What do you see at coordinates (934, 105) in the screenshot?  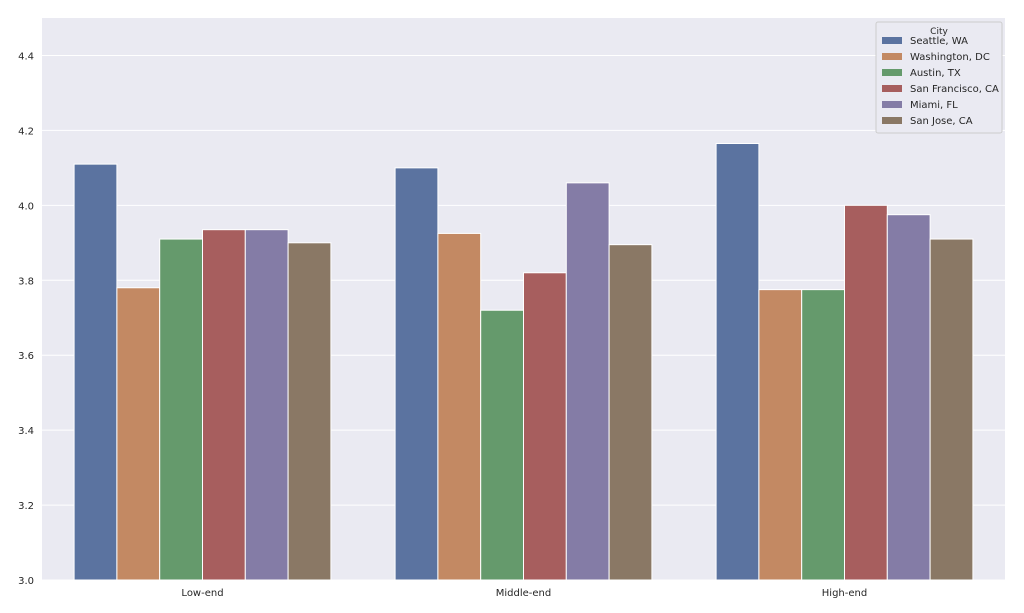 I see `legend-label: Miami, FL` at bounding box center [934, 105].